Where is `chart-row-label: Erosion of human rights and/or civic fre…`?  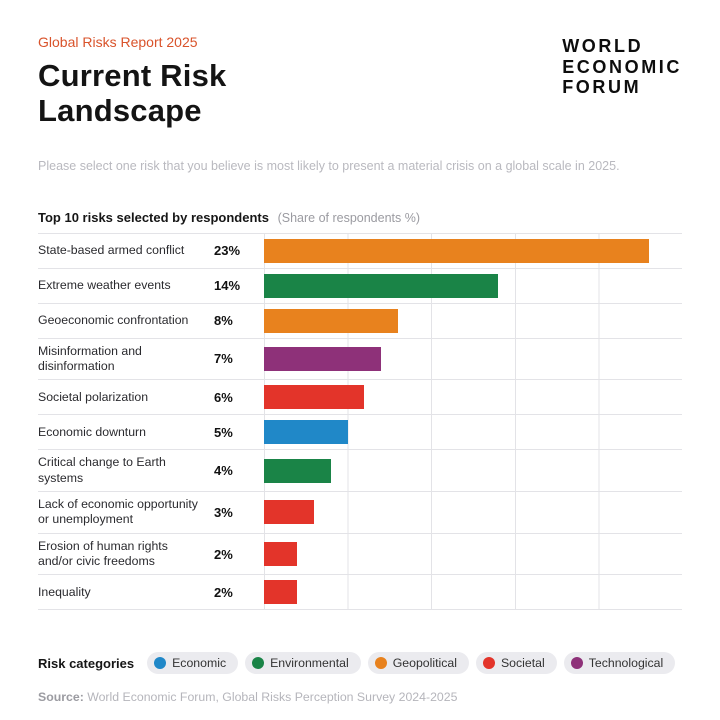
chart-row-label: Erosion of human rights and/or civic fre… is located at coordinates (103, 553).